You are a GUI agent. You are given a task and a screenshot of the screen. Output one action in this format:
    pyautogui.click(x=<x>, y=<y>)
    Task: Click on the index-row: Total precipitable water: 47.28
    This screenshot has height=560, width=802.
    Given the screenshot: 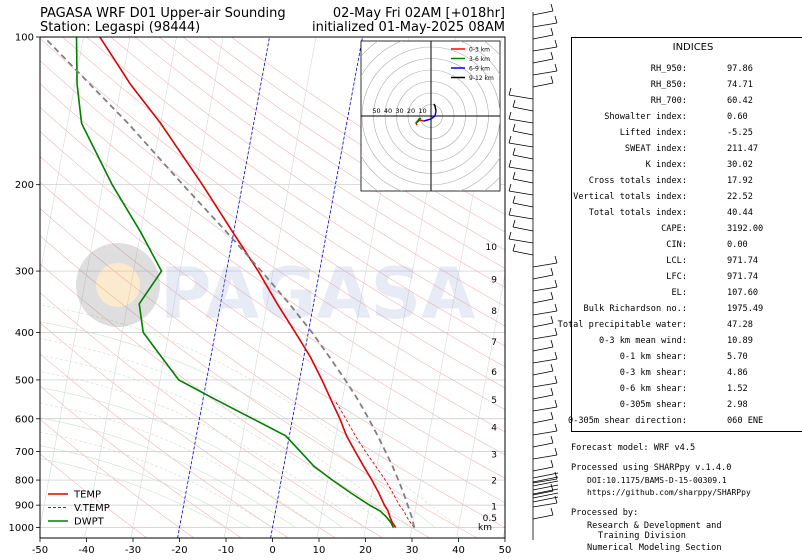 What is the action you would take?
    pyautogui.click(x=680, y=325)
    